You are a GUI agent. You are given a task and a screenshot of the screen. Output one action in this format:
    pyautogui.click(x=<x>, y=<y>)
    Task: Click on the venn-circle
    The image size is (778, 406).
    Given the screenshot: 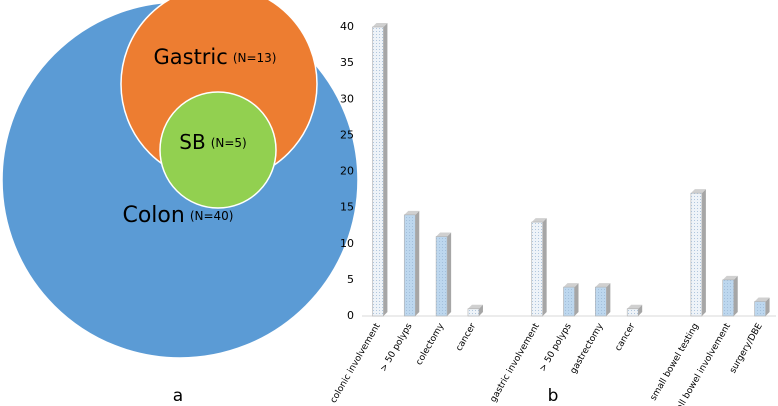 What is the action you would take?
    pyautogui.click(x=218, y=150)
    